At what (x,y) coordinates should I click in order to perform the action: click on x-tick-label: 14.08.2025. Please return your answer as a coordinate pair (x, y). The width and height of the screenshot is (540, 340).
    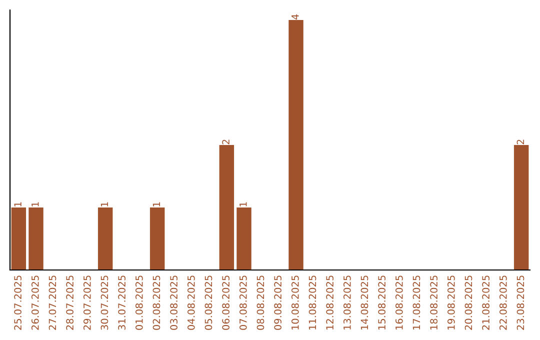
    Looking at the image, I should click on (364, 303).